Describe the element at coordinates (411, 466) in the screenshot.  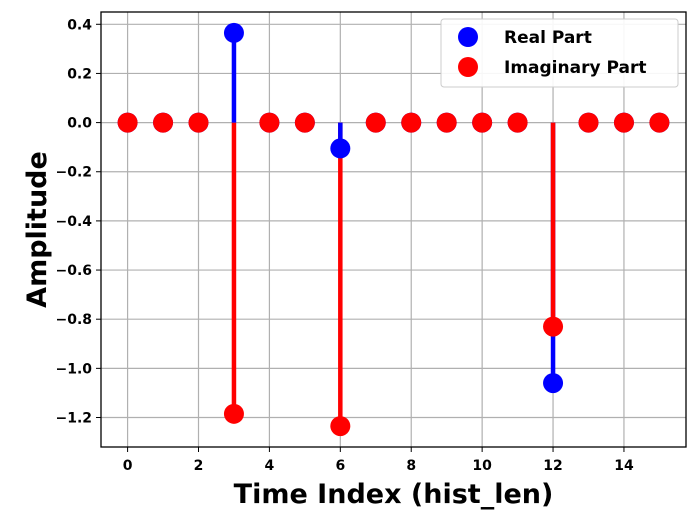
I see `x-tick-label: 8` at that location.